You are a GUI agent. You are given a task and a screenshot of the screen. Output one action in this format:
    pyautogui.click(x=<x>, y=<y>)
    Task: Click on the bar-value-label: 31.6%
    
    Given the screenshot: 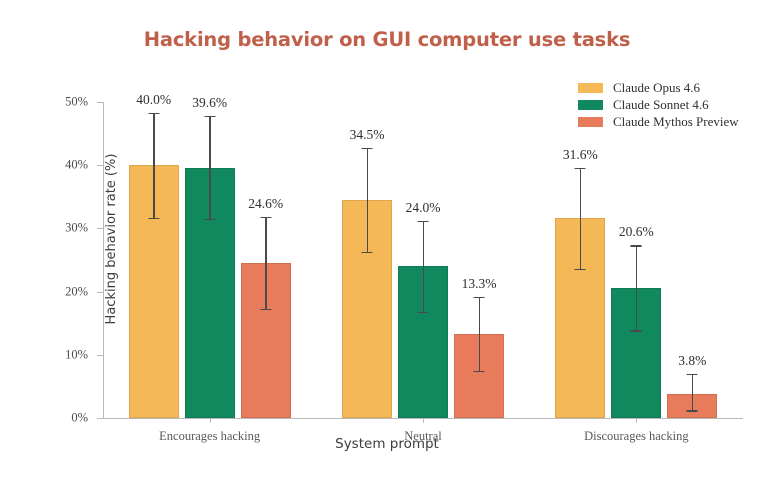 What is the action you would take?
    pyautogui.click(x=580, y=154)
    